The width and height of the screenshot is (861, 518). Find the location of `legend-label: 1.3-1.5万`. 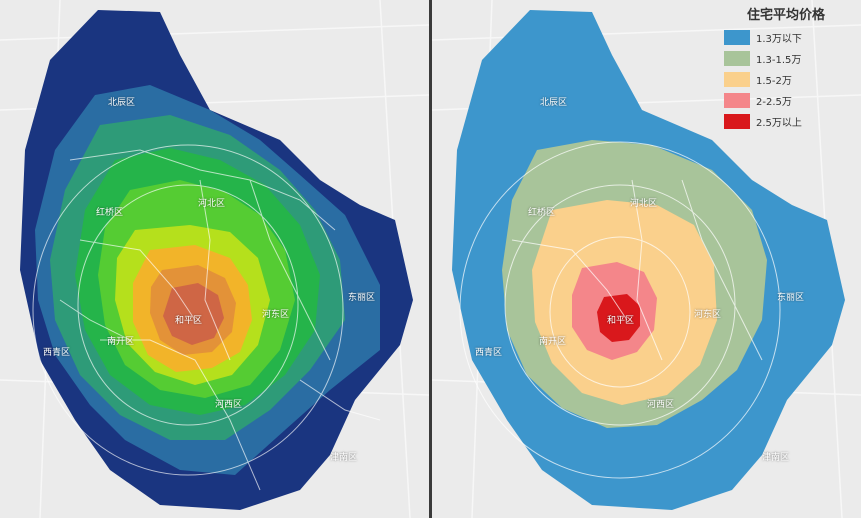

legend-label: 1.3-1.5万 is located at coordinates (779, 60).